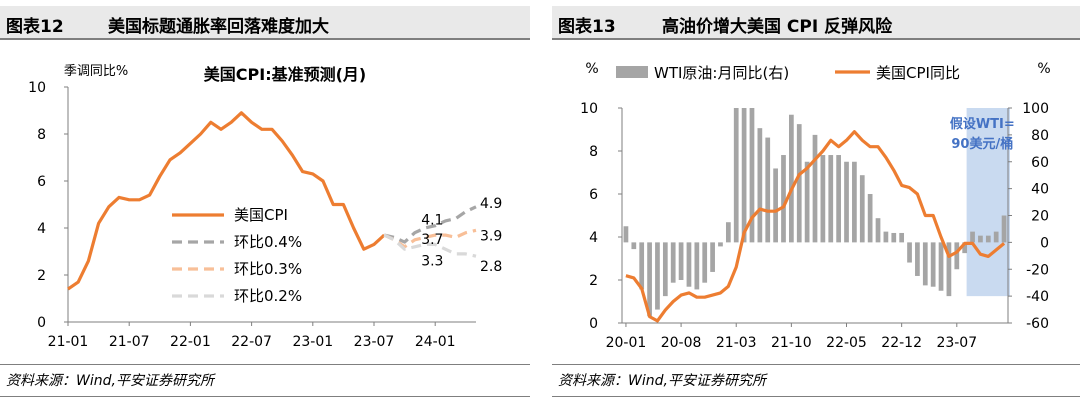  I want to click on mom-0.4-line, so click(430, 224).